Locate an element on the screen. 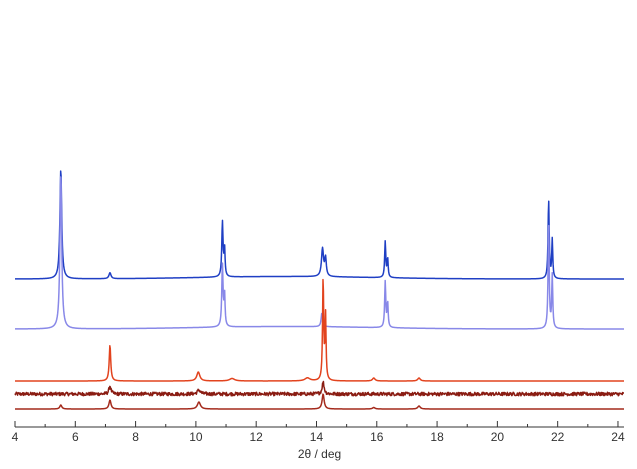 Image resolution: width=637 pixels, height=469 pixels. x-tick-label: 22 is located at coordinates (558, 437).